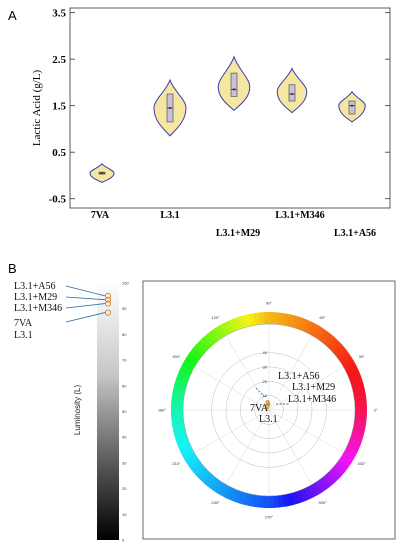 This screenshot has height=550, width=401. Describe the element at coordinates (299, 215) in the screenshot. I see `category-label: L3.1+M346` at that location.